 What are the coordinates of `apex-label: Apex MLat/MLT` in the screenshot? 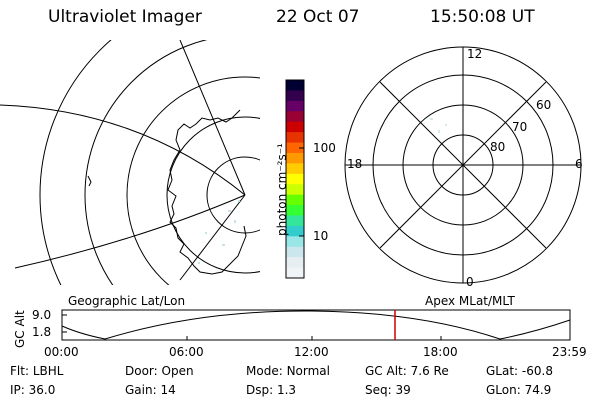 It's located at (470, 301).